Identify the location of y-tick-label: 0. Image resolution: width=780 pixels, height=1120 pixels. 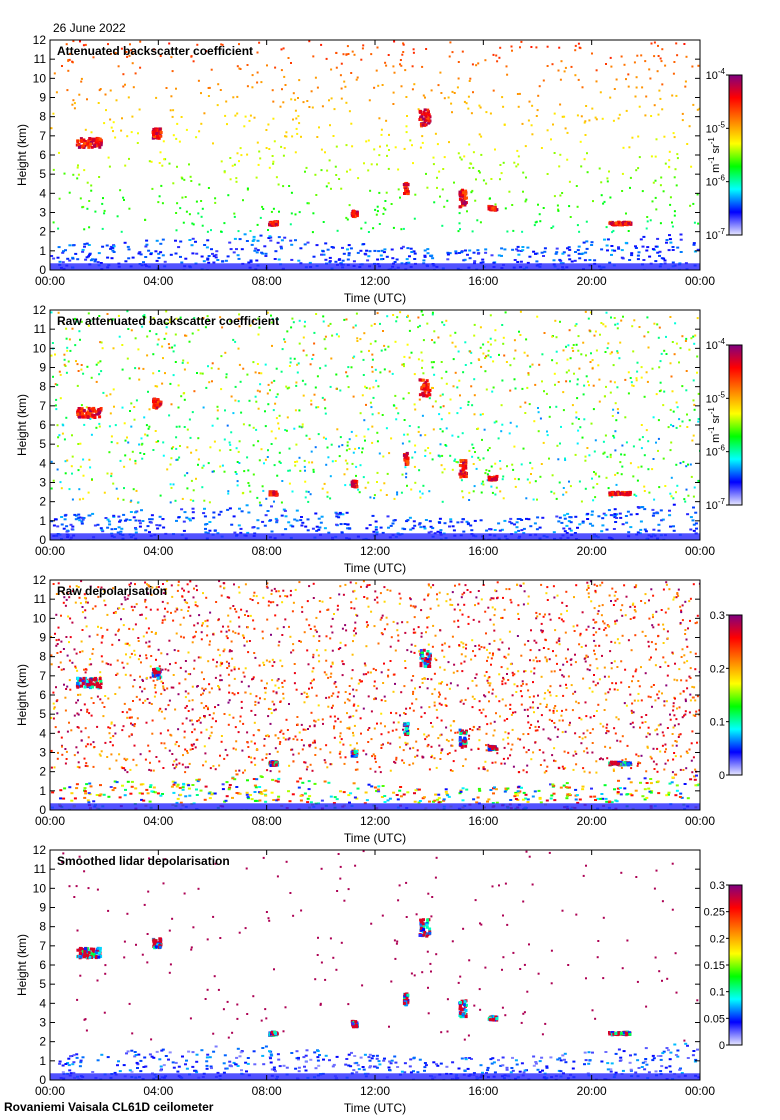
(42, 270).